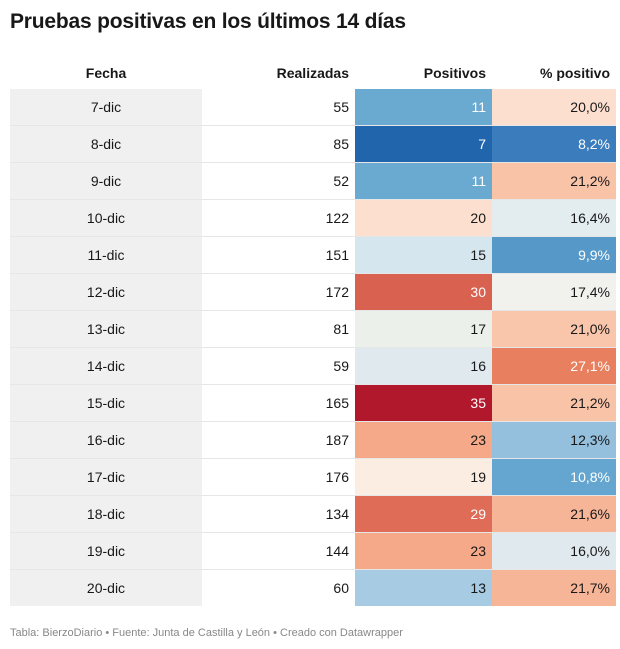 This screenshot has height=649, width=620. I want to click on header-row: Fecha Realizadas Positivos % positivo, so click(313, 73).